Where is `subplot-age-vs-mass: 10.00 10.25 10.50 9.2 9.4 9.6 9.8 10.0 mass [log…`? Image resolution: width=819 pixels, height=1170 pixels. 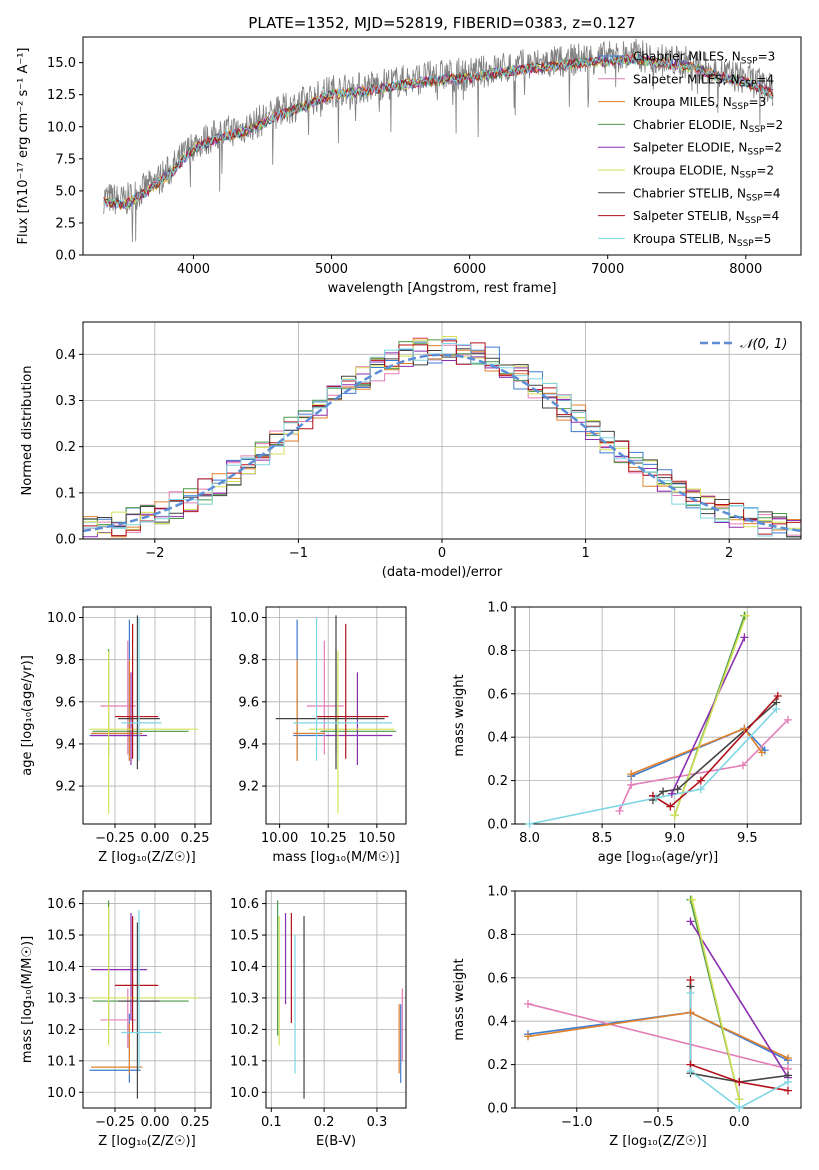
subplot-age-vs-mass: 10.00 10.25 10.50 9.2 9.4 9.6 9.8 10.0 mass [log… is located at coordinates (318, 735).